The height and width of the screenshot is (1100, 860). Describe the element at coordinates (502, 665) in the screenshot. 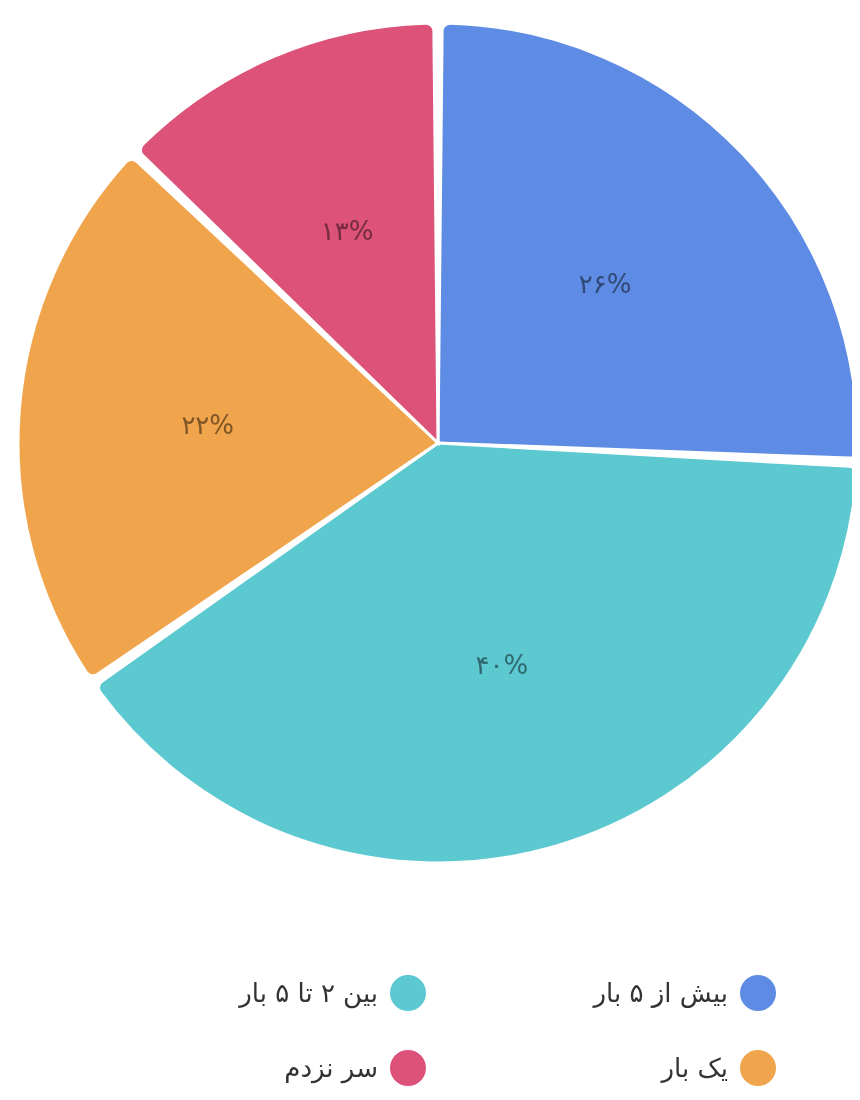

I see `data-label: ۴۰%` at that location.